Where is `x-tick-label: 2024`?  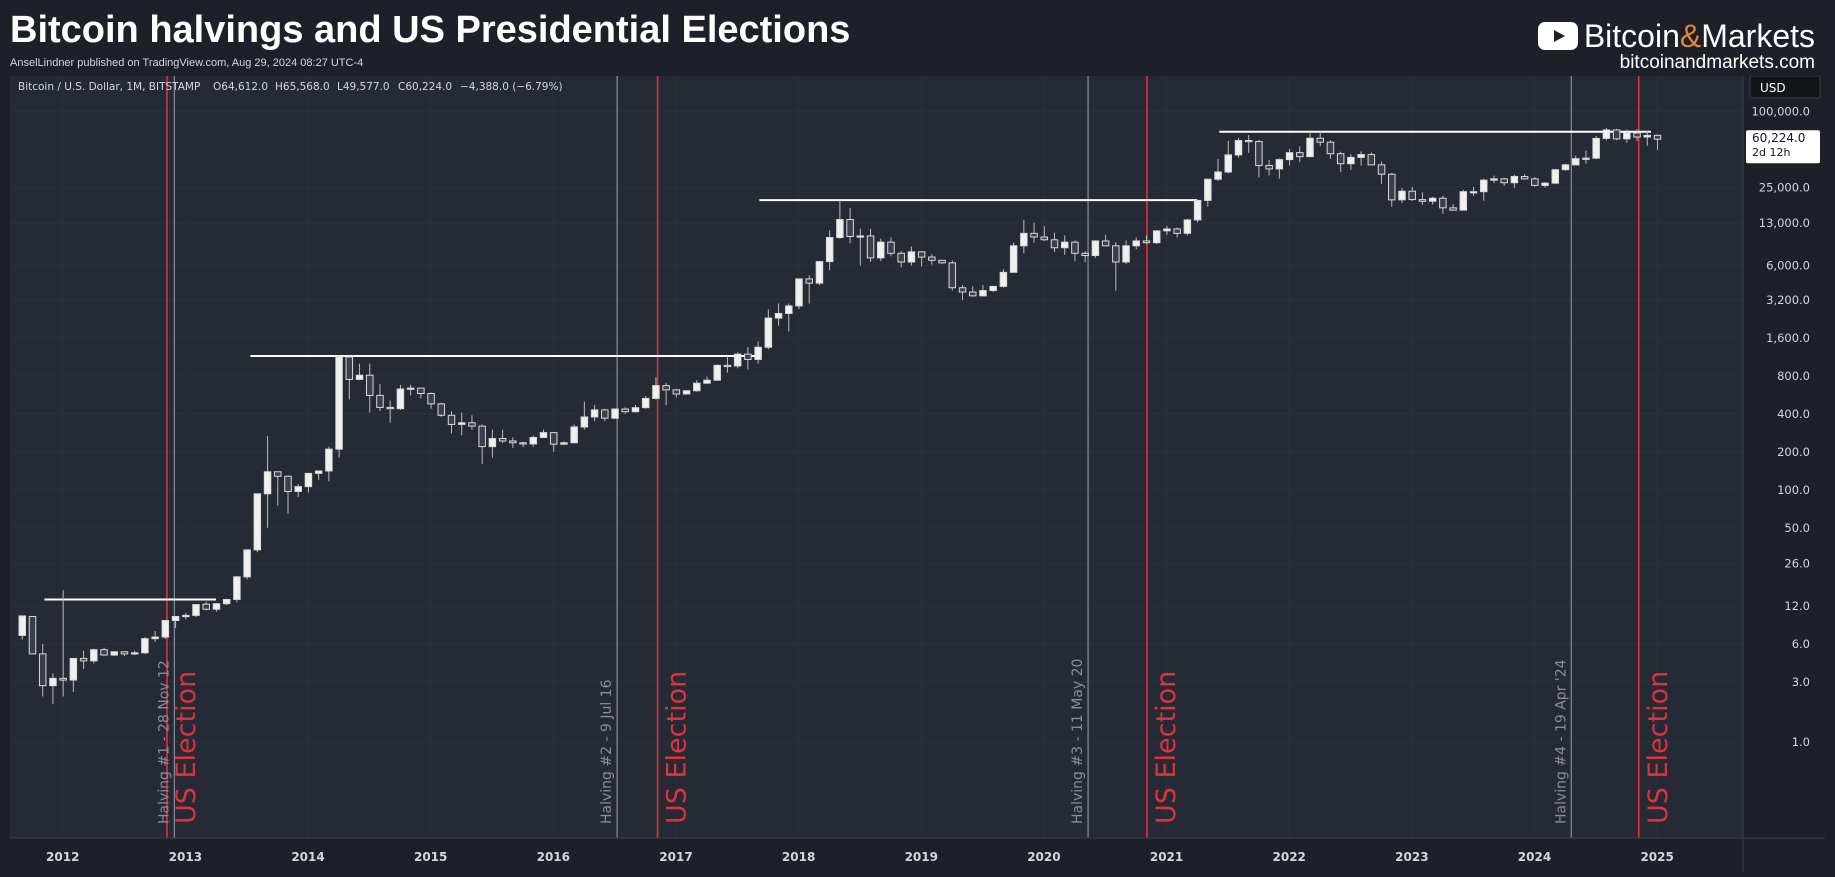 x-tick-label: 2024 is located at coordinates (1534, 857).